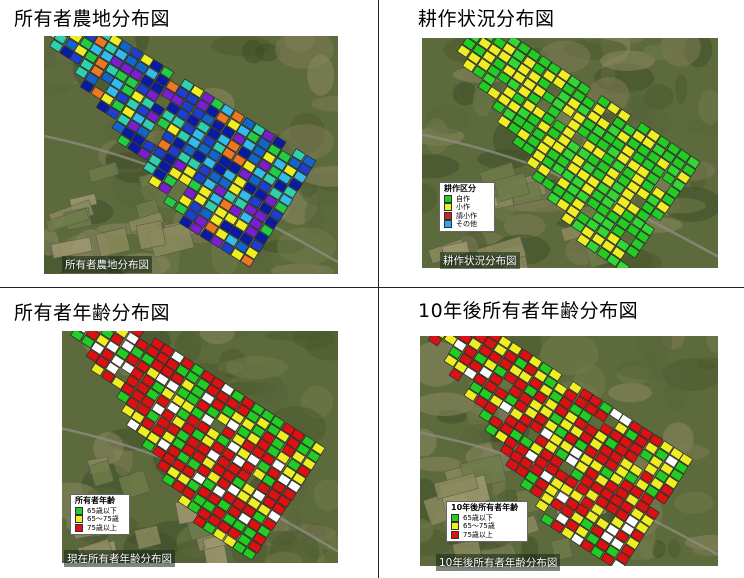 This screenshot has width=744, height=578. Describe the element at coordinates (100, 514) in the screenshot. I see `legend-owner-age: 所有者年齢 65歳以下 65～75歳 75歳以上` at that location.